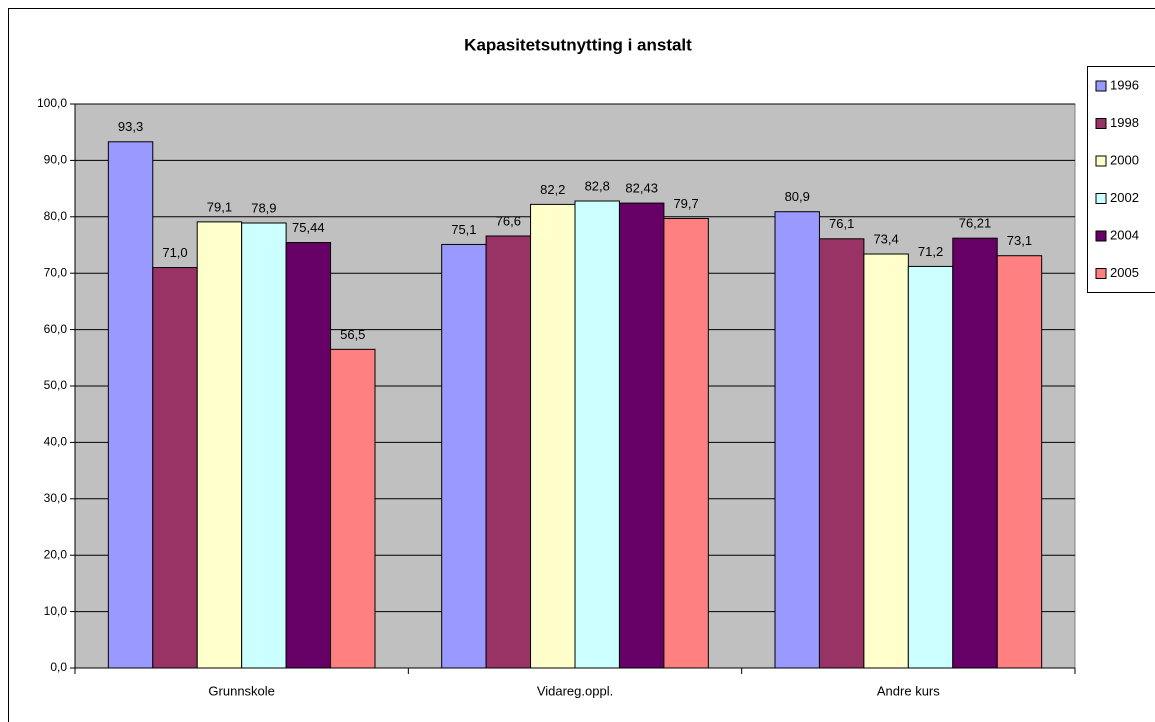  I want to click on value-label: 76,21, so click(975, 223).